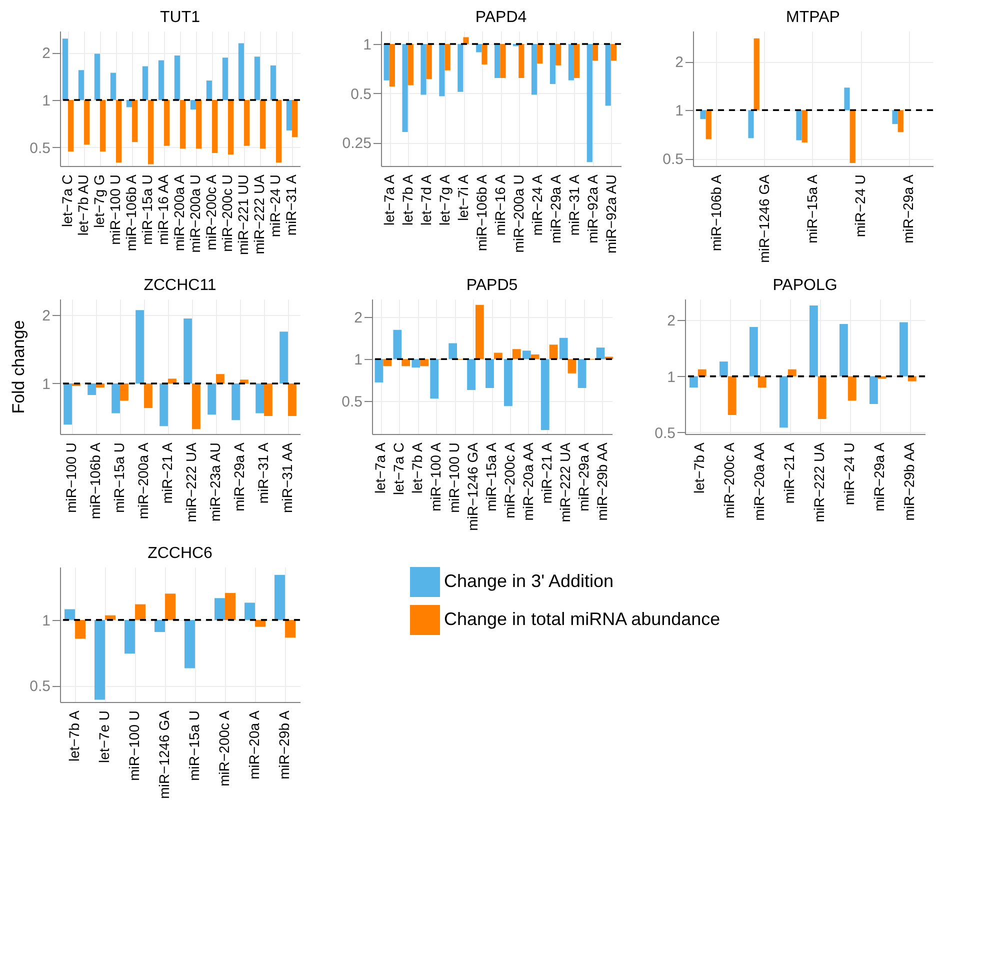 The height and width of the screenshot is (955, 995). What do you see at coordinates (195, 213) in the screenshot?
I see `x-tick-label: miR−200a U` at bounding box center [195, 213].